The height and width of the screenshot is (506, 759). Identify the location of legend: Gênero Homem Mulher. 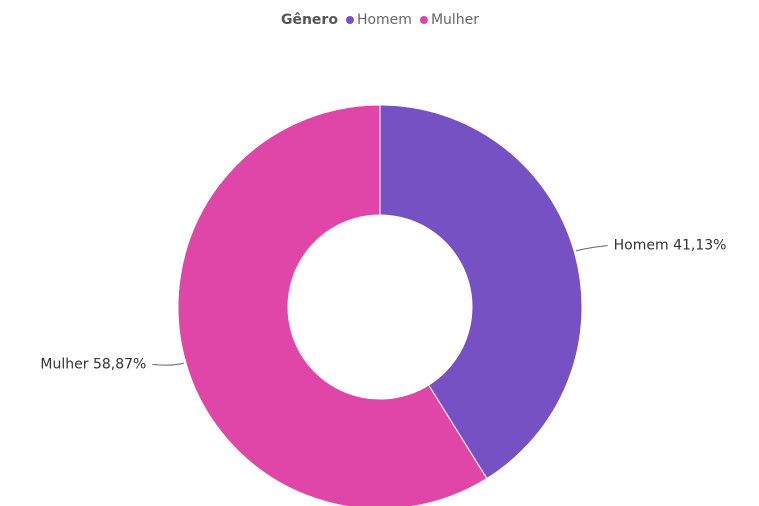
(380, 20).